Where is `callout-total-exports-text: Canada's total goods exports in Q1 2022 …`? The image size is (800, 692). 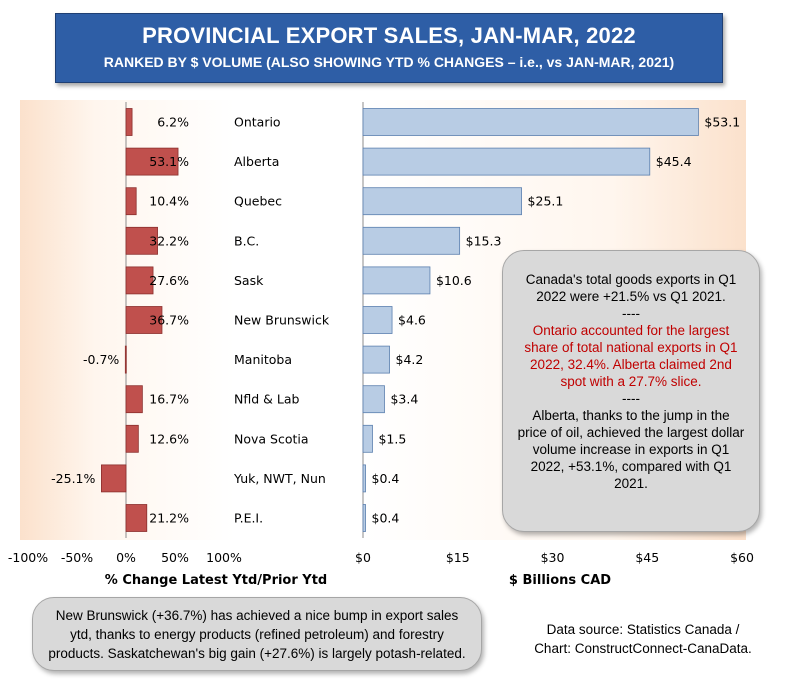
callout-total-exports-text: Canada's total goods exports in Q1 2022 … is located at coordinates (631, 288).